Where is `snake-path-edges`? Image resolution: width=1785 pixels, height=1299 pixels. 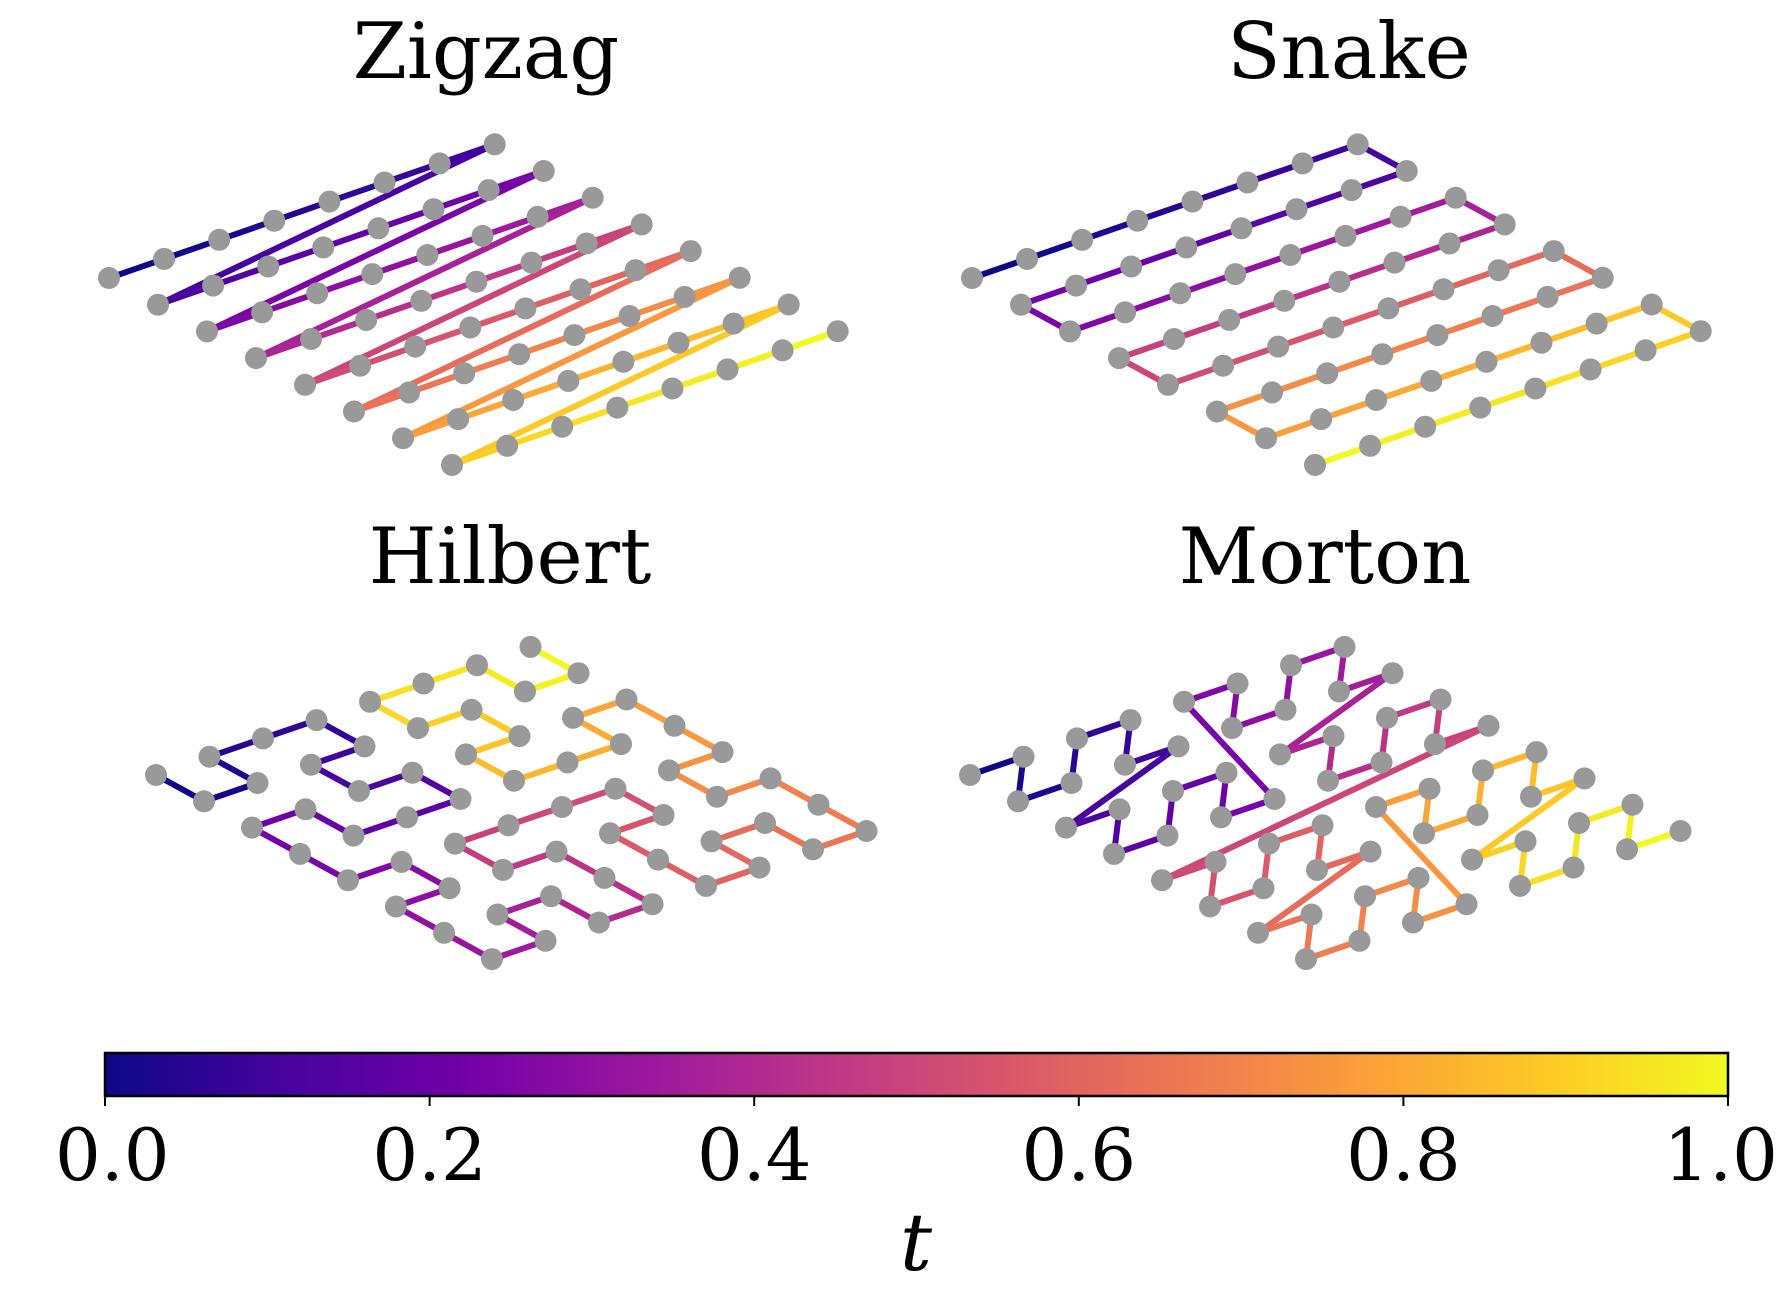 snake-path-edges is located at coordinates (1336, 304).